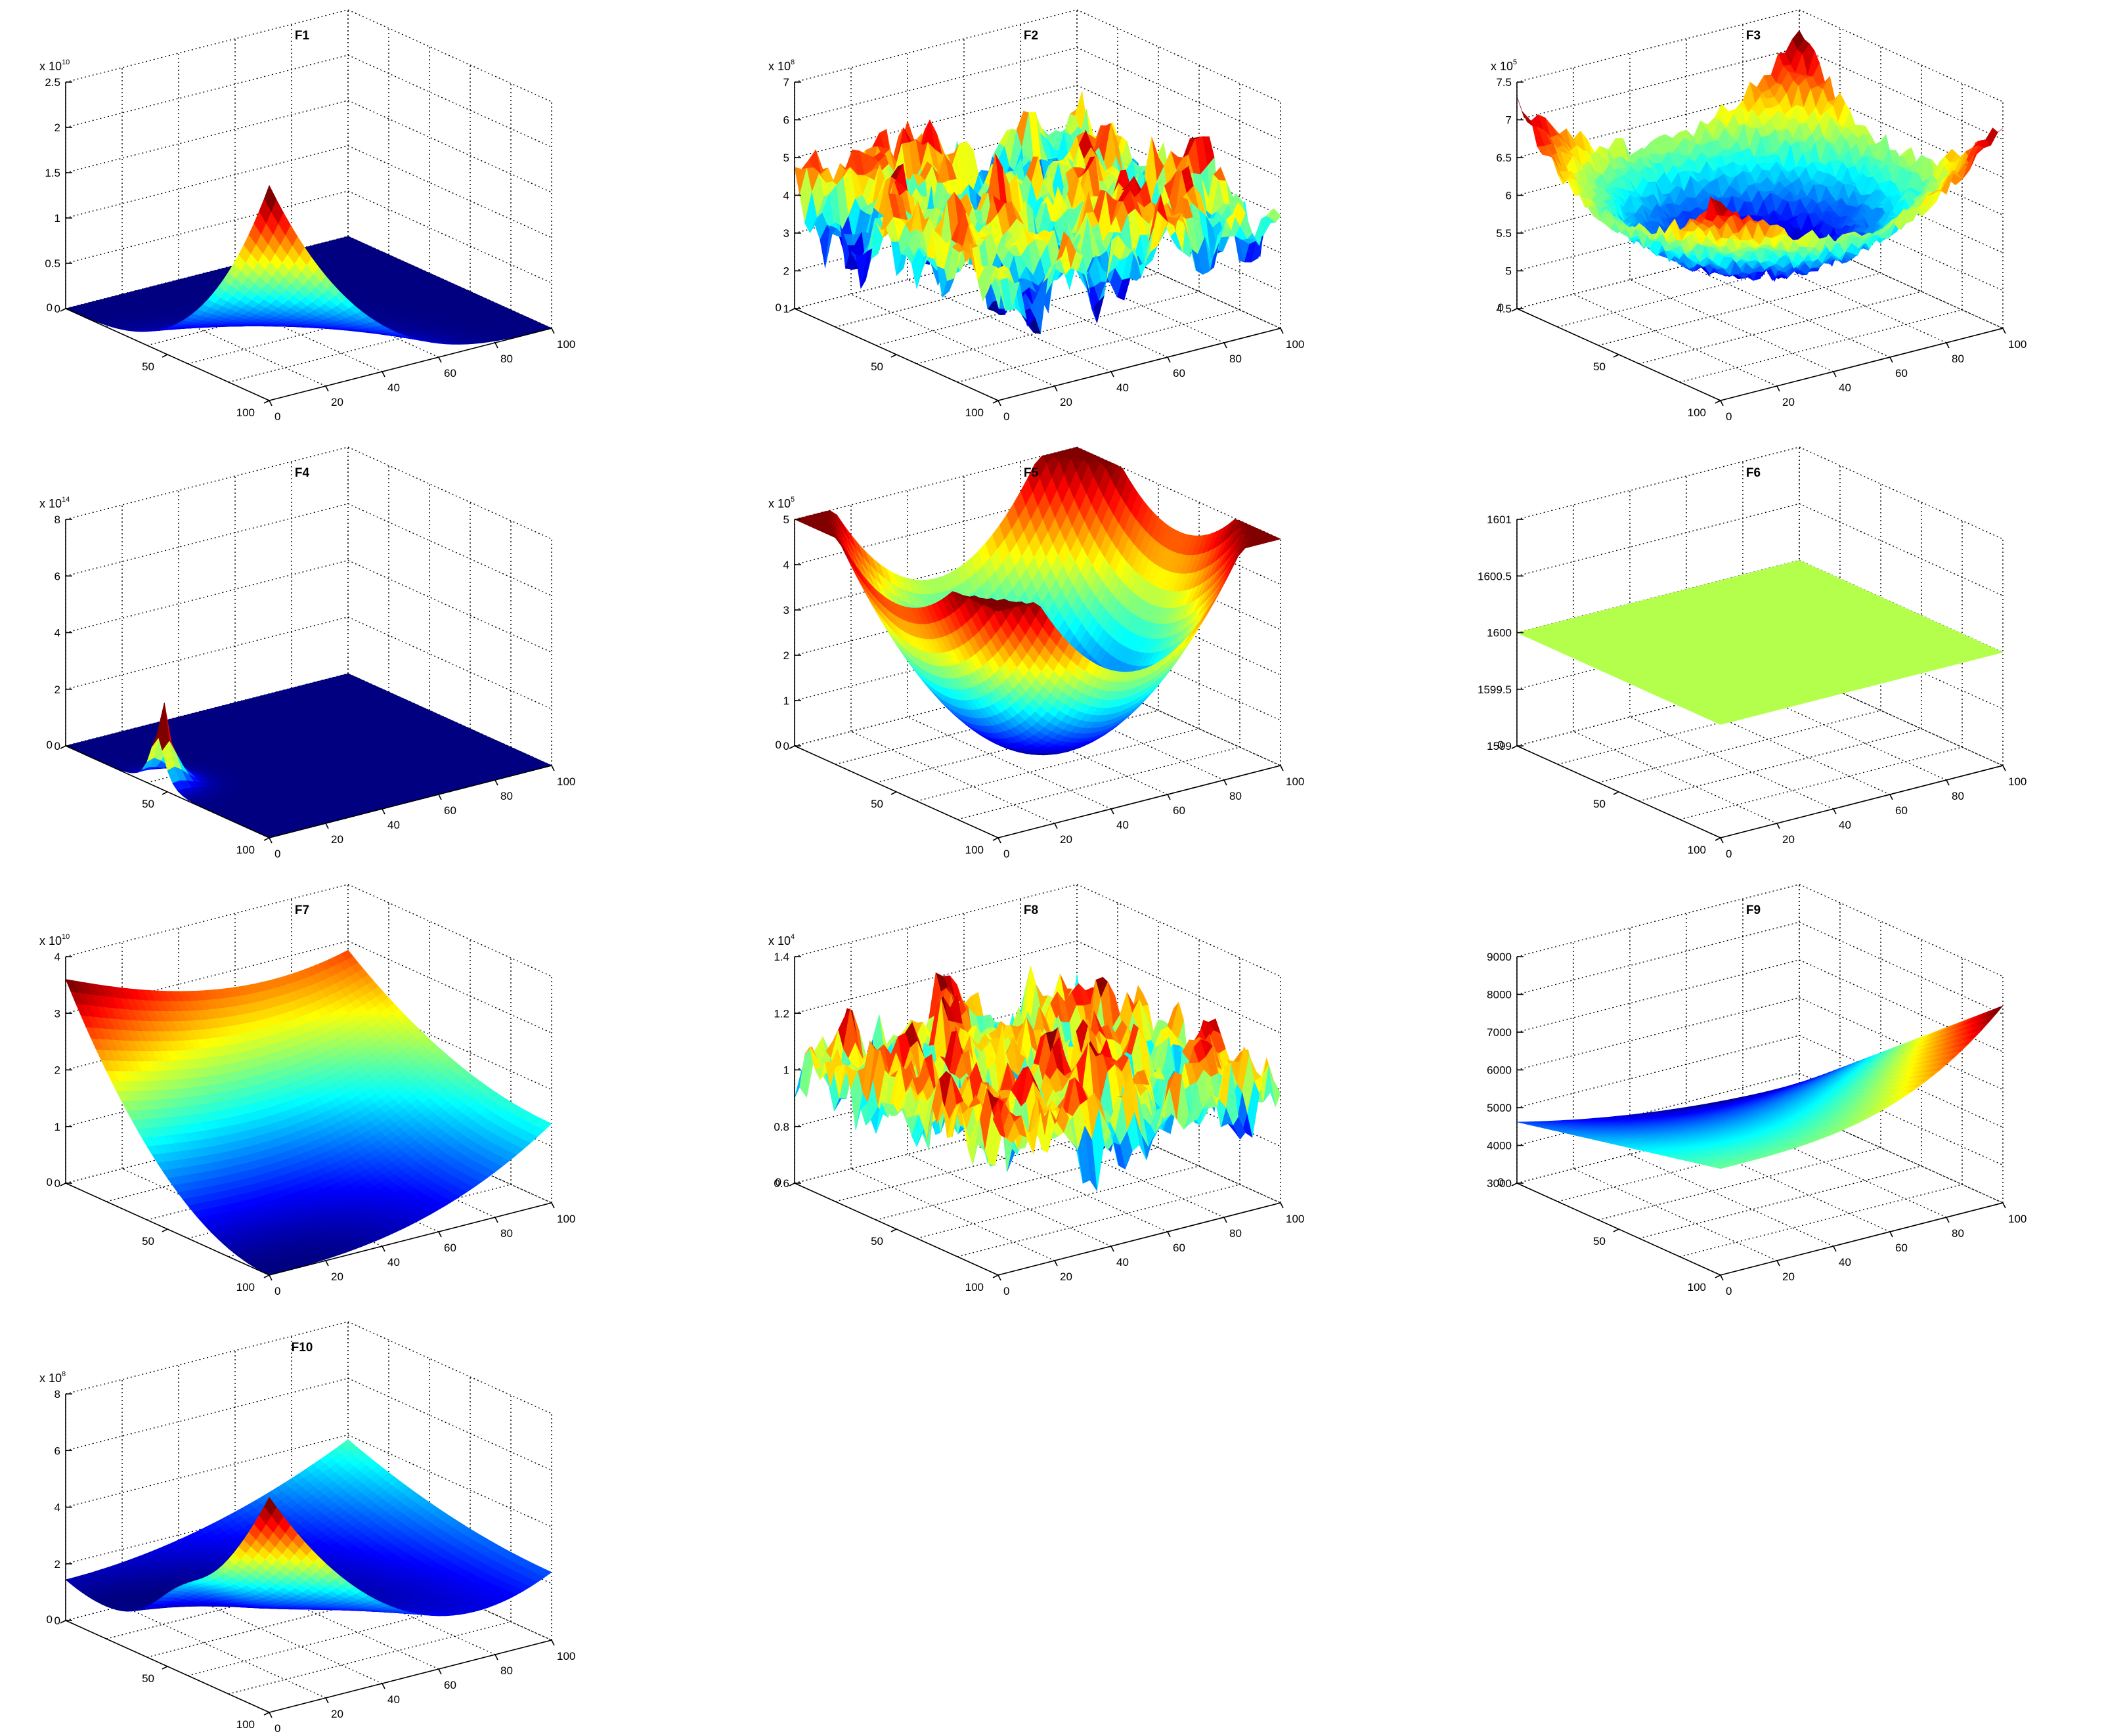 This screenshot has width=2104, height=1736. What do you see at coordinates (782, 503) in the screenshot?
I see `z-exponent-label: x 105` at bounding box center [782, 503].